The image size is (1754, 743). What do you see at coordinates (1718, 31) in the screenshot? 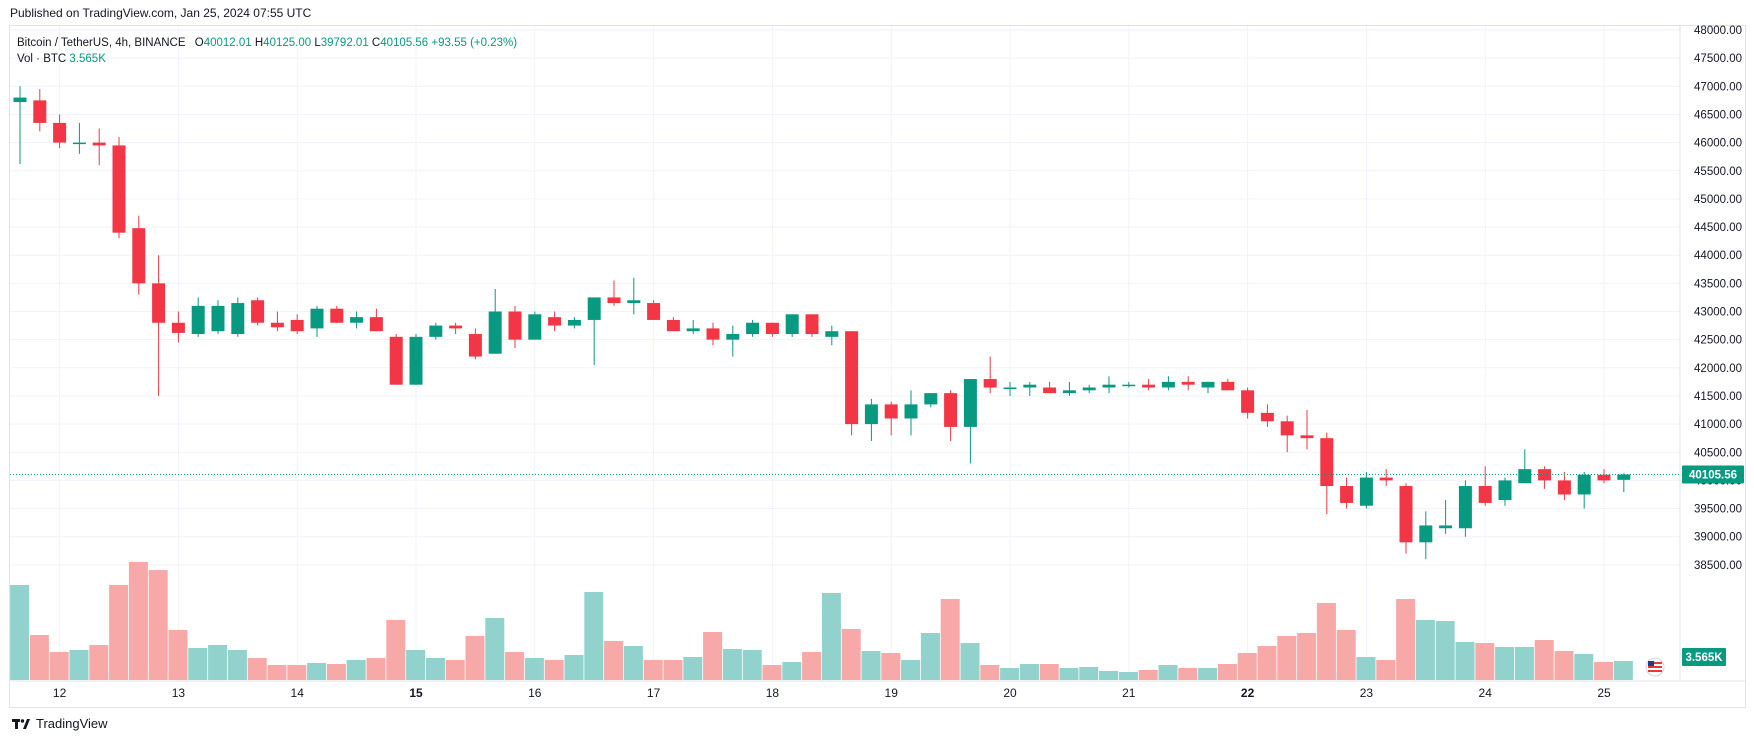
I see `y-tick-label: 48000.00` at bounding box center [1718, 31].